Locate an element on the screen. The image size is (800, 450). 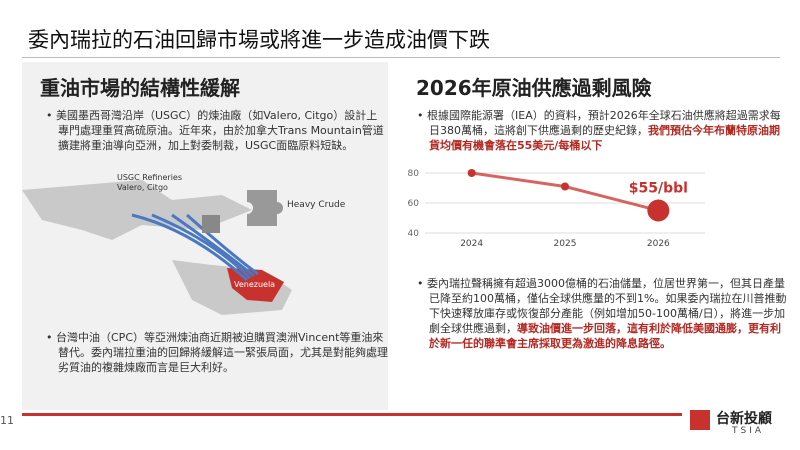
x-tick-label: 2024 is located at coordinates (471, 244).